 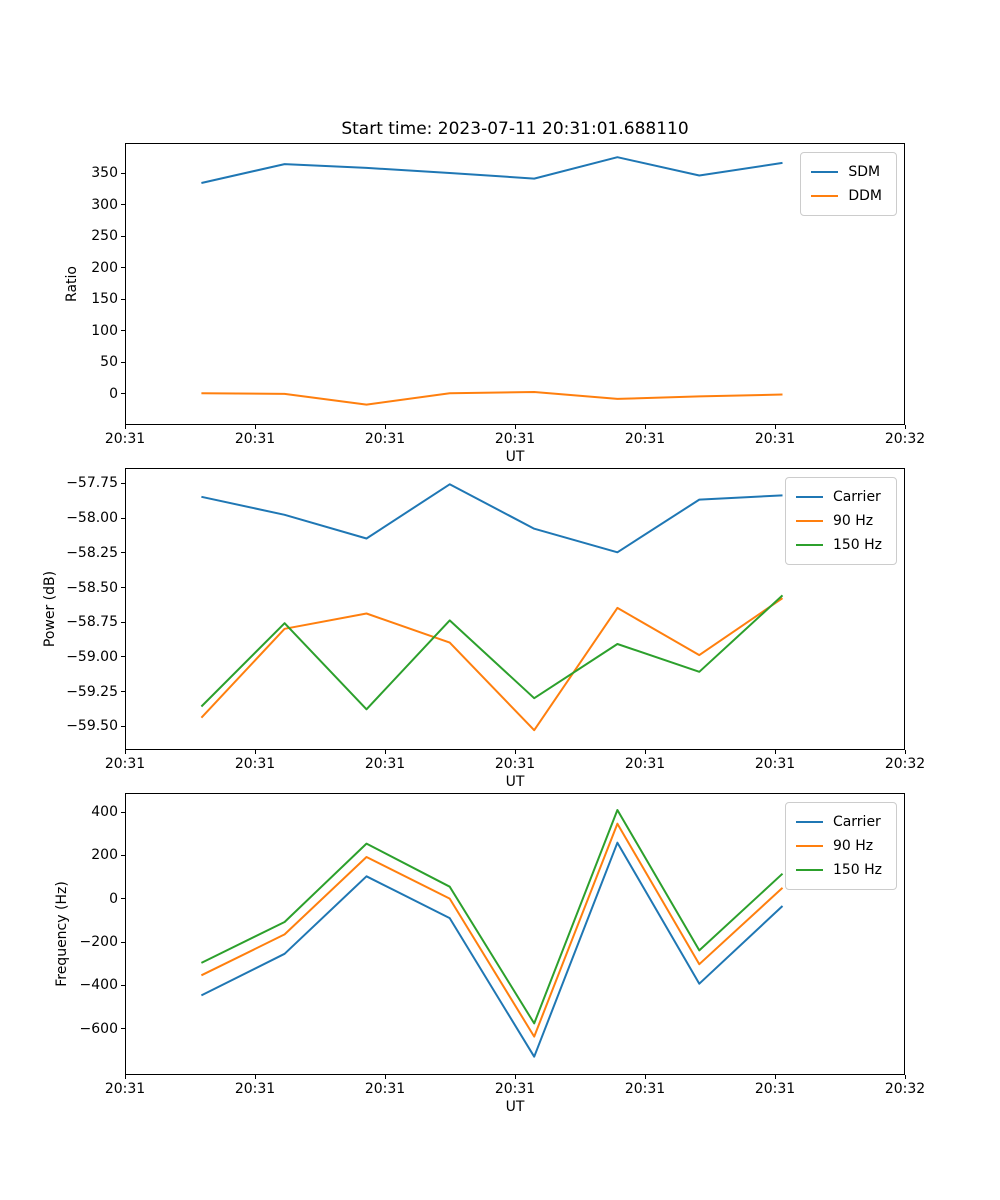 What do you see at coordinates (515, 782) in the screenshot?
I see `power-x-axis-label: UT` at bounding box center [515, 782].